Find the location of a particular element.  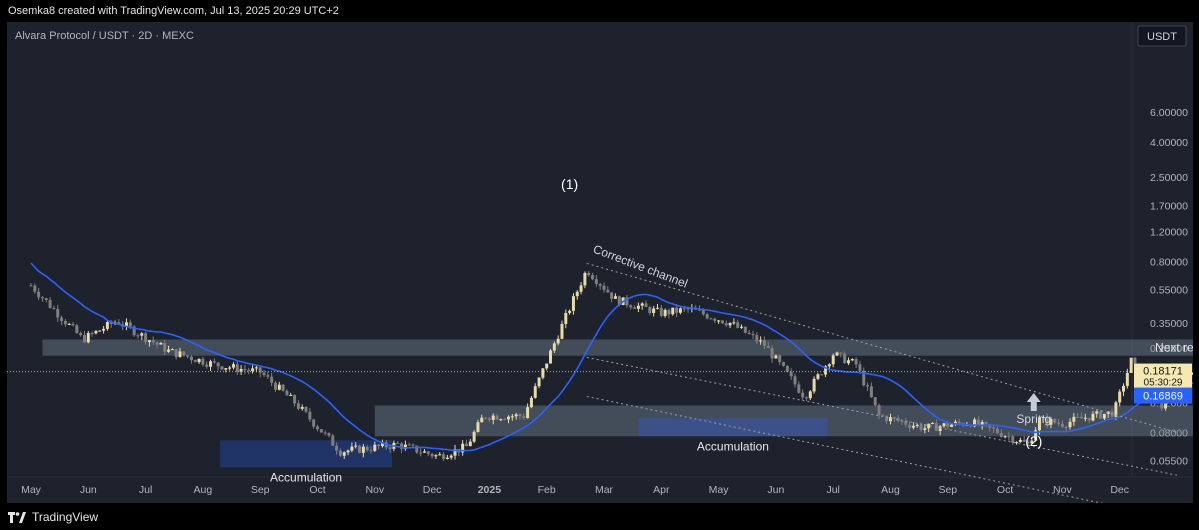

tradingview-logo: TradingView is located at coordinates (53, 517).